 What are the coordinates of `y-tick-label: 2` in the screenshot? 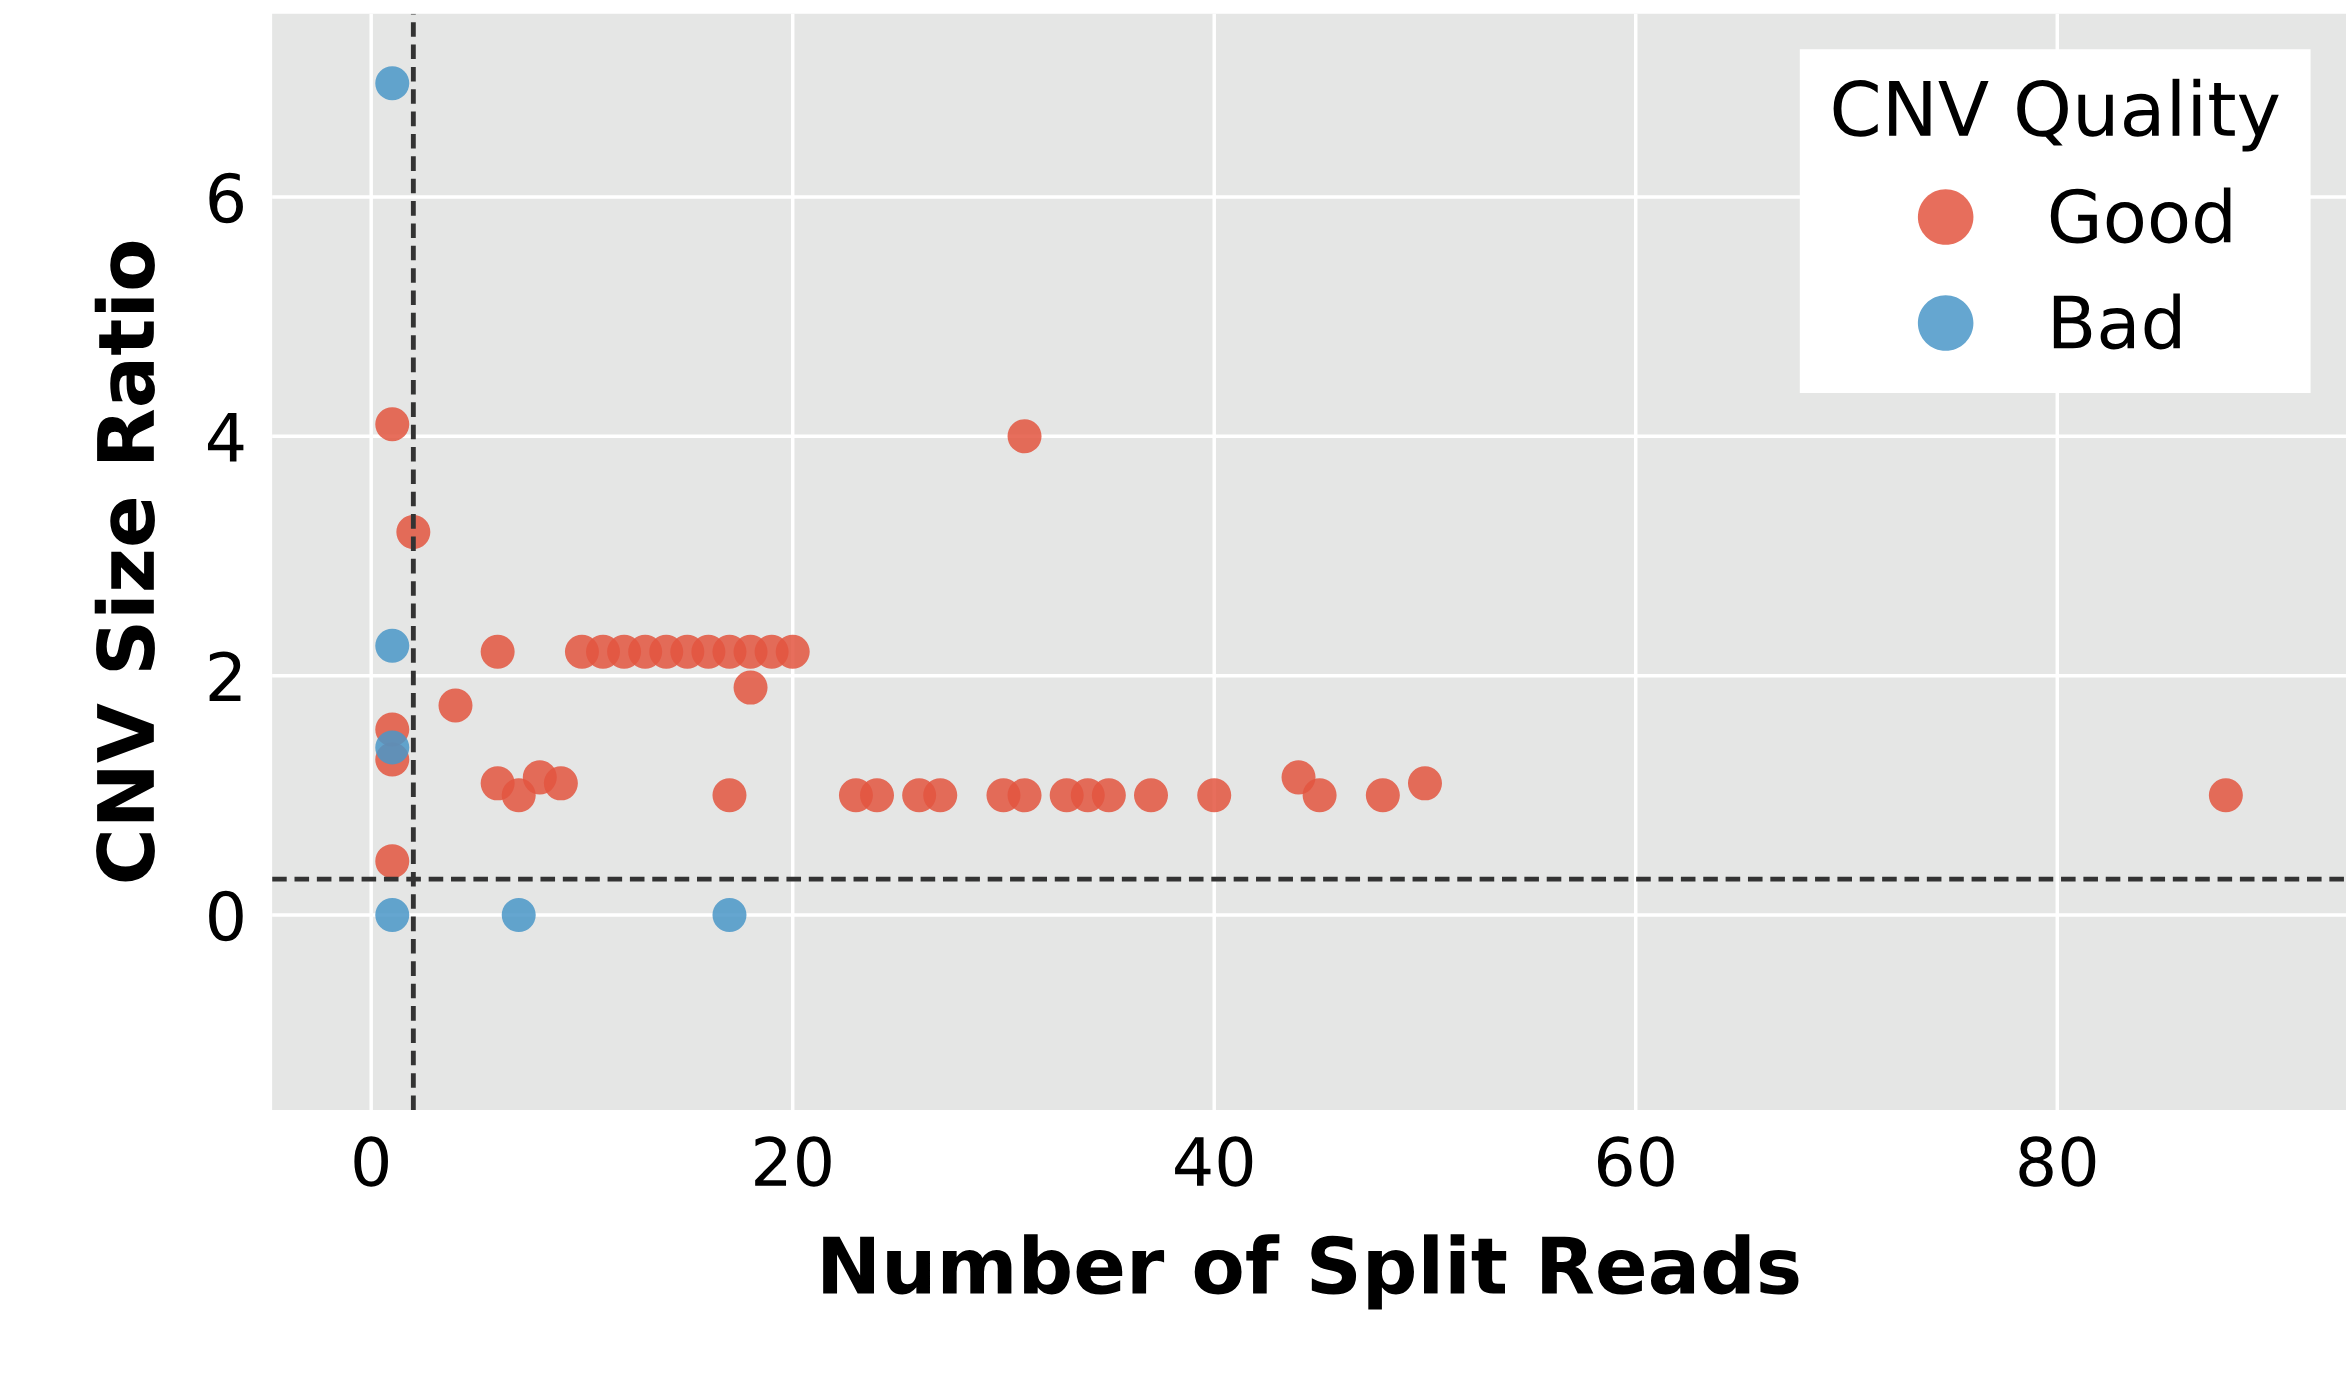 It's located at (225, 676).